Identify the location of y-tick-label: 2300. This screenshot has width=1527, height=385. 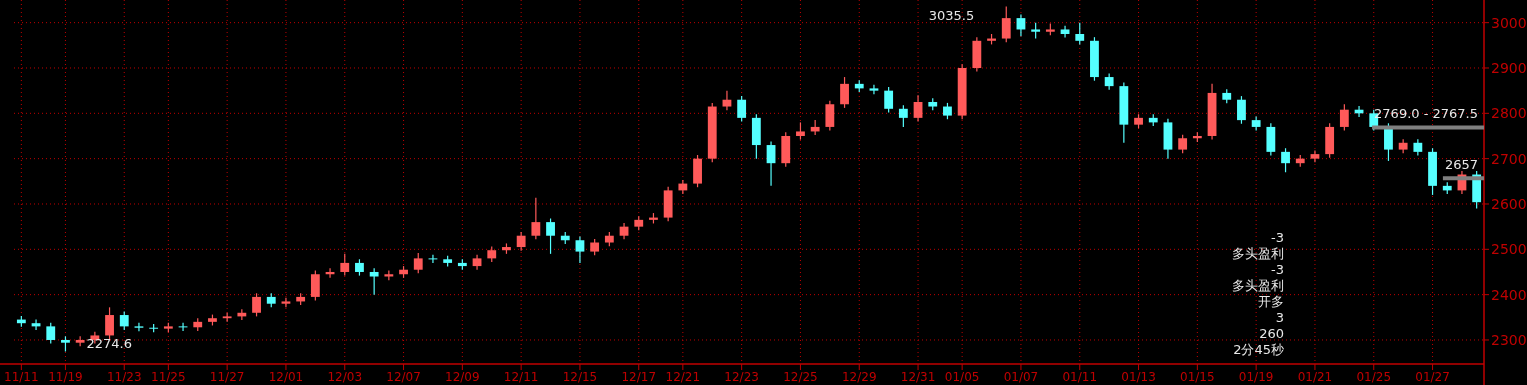
(1509, 339).